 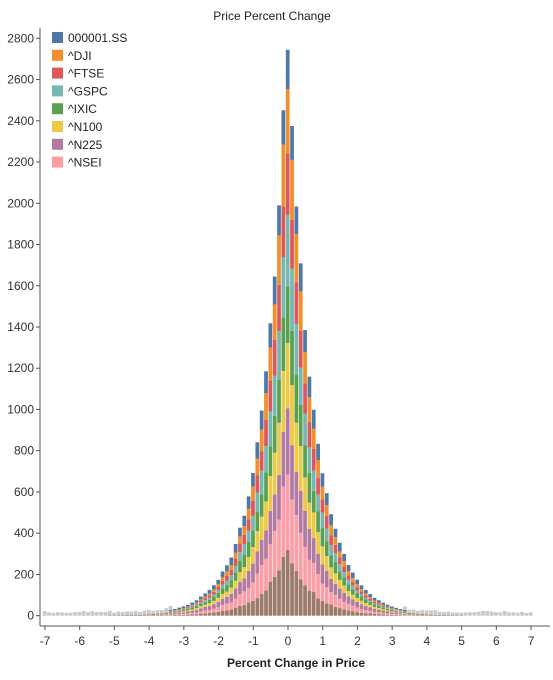 I want to click on legend-entry: ^IXIC, so click(x=82, y=109).